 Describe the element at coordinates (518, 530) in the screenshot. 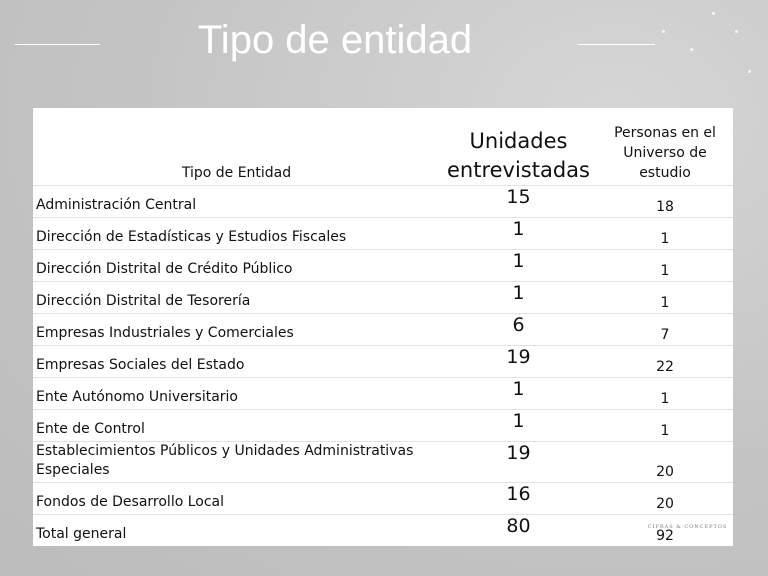

I see `table-cell: 80` at that location.